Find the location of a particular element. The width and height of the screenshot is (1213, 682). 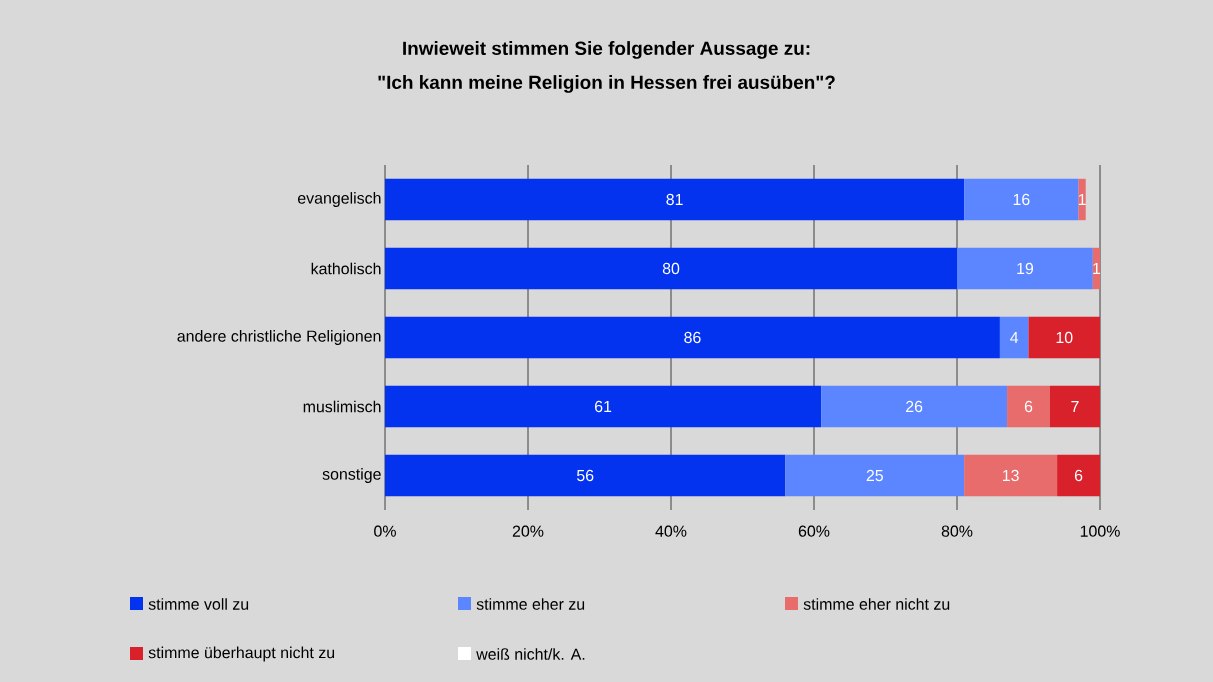

data-label: 19 is located at coordinates (1025, 268).